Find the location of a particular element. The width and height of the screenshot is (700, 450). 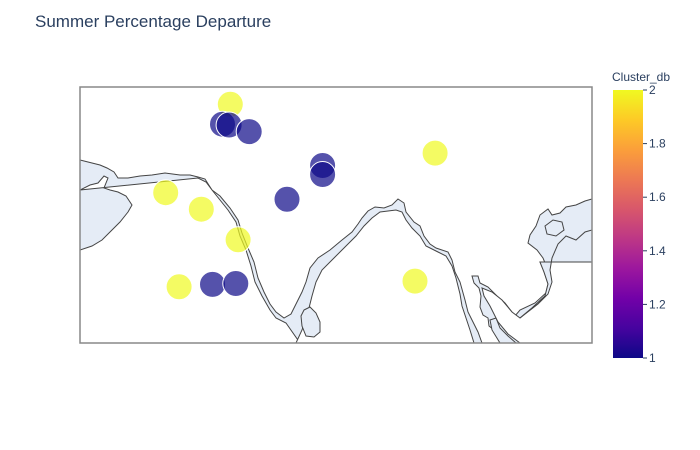

colorbar-tick-label: 1.6 is located at coordinates (657, 197).